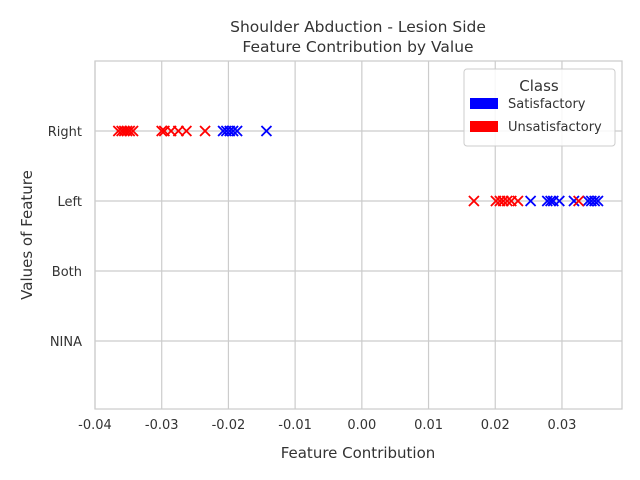 The image size is (640, 480). I want to click on legend: Class Satisfactory Unsatisfactory, so click(539, 107).